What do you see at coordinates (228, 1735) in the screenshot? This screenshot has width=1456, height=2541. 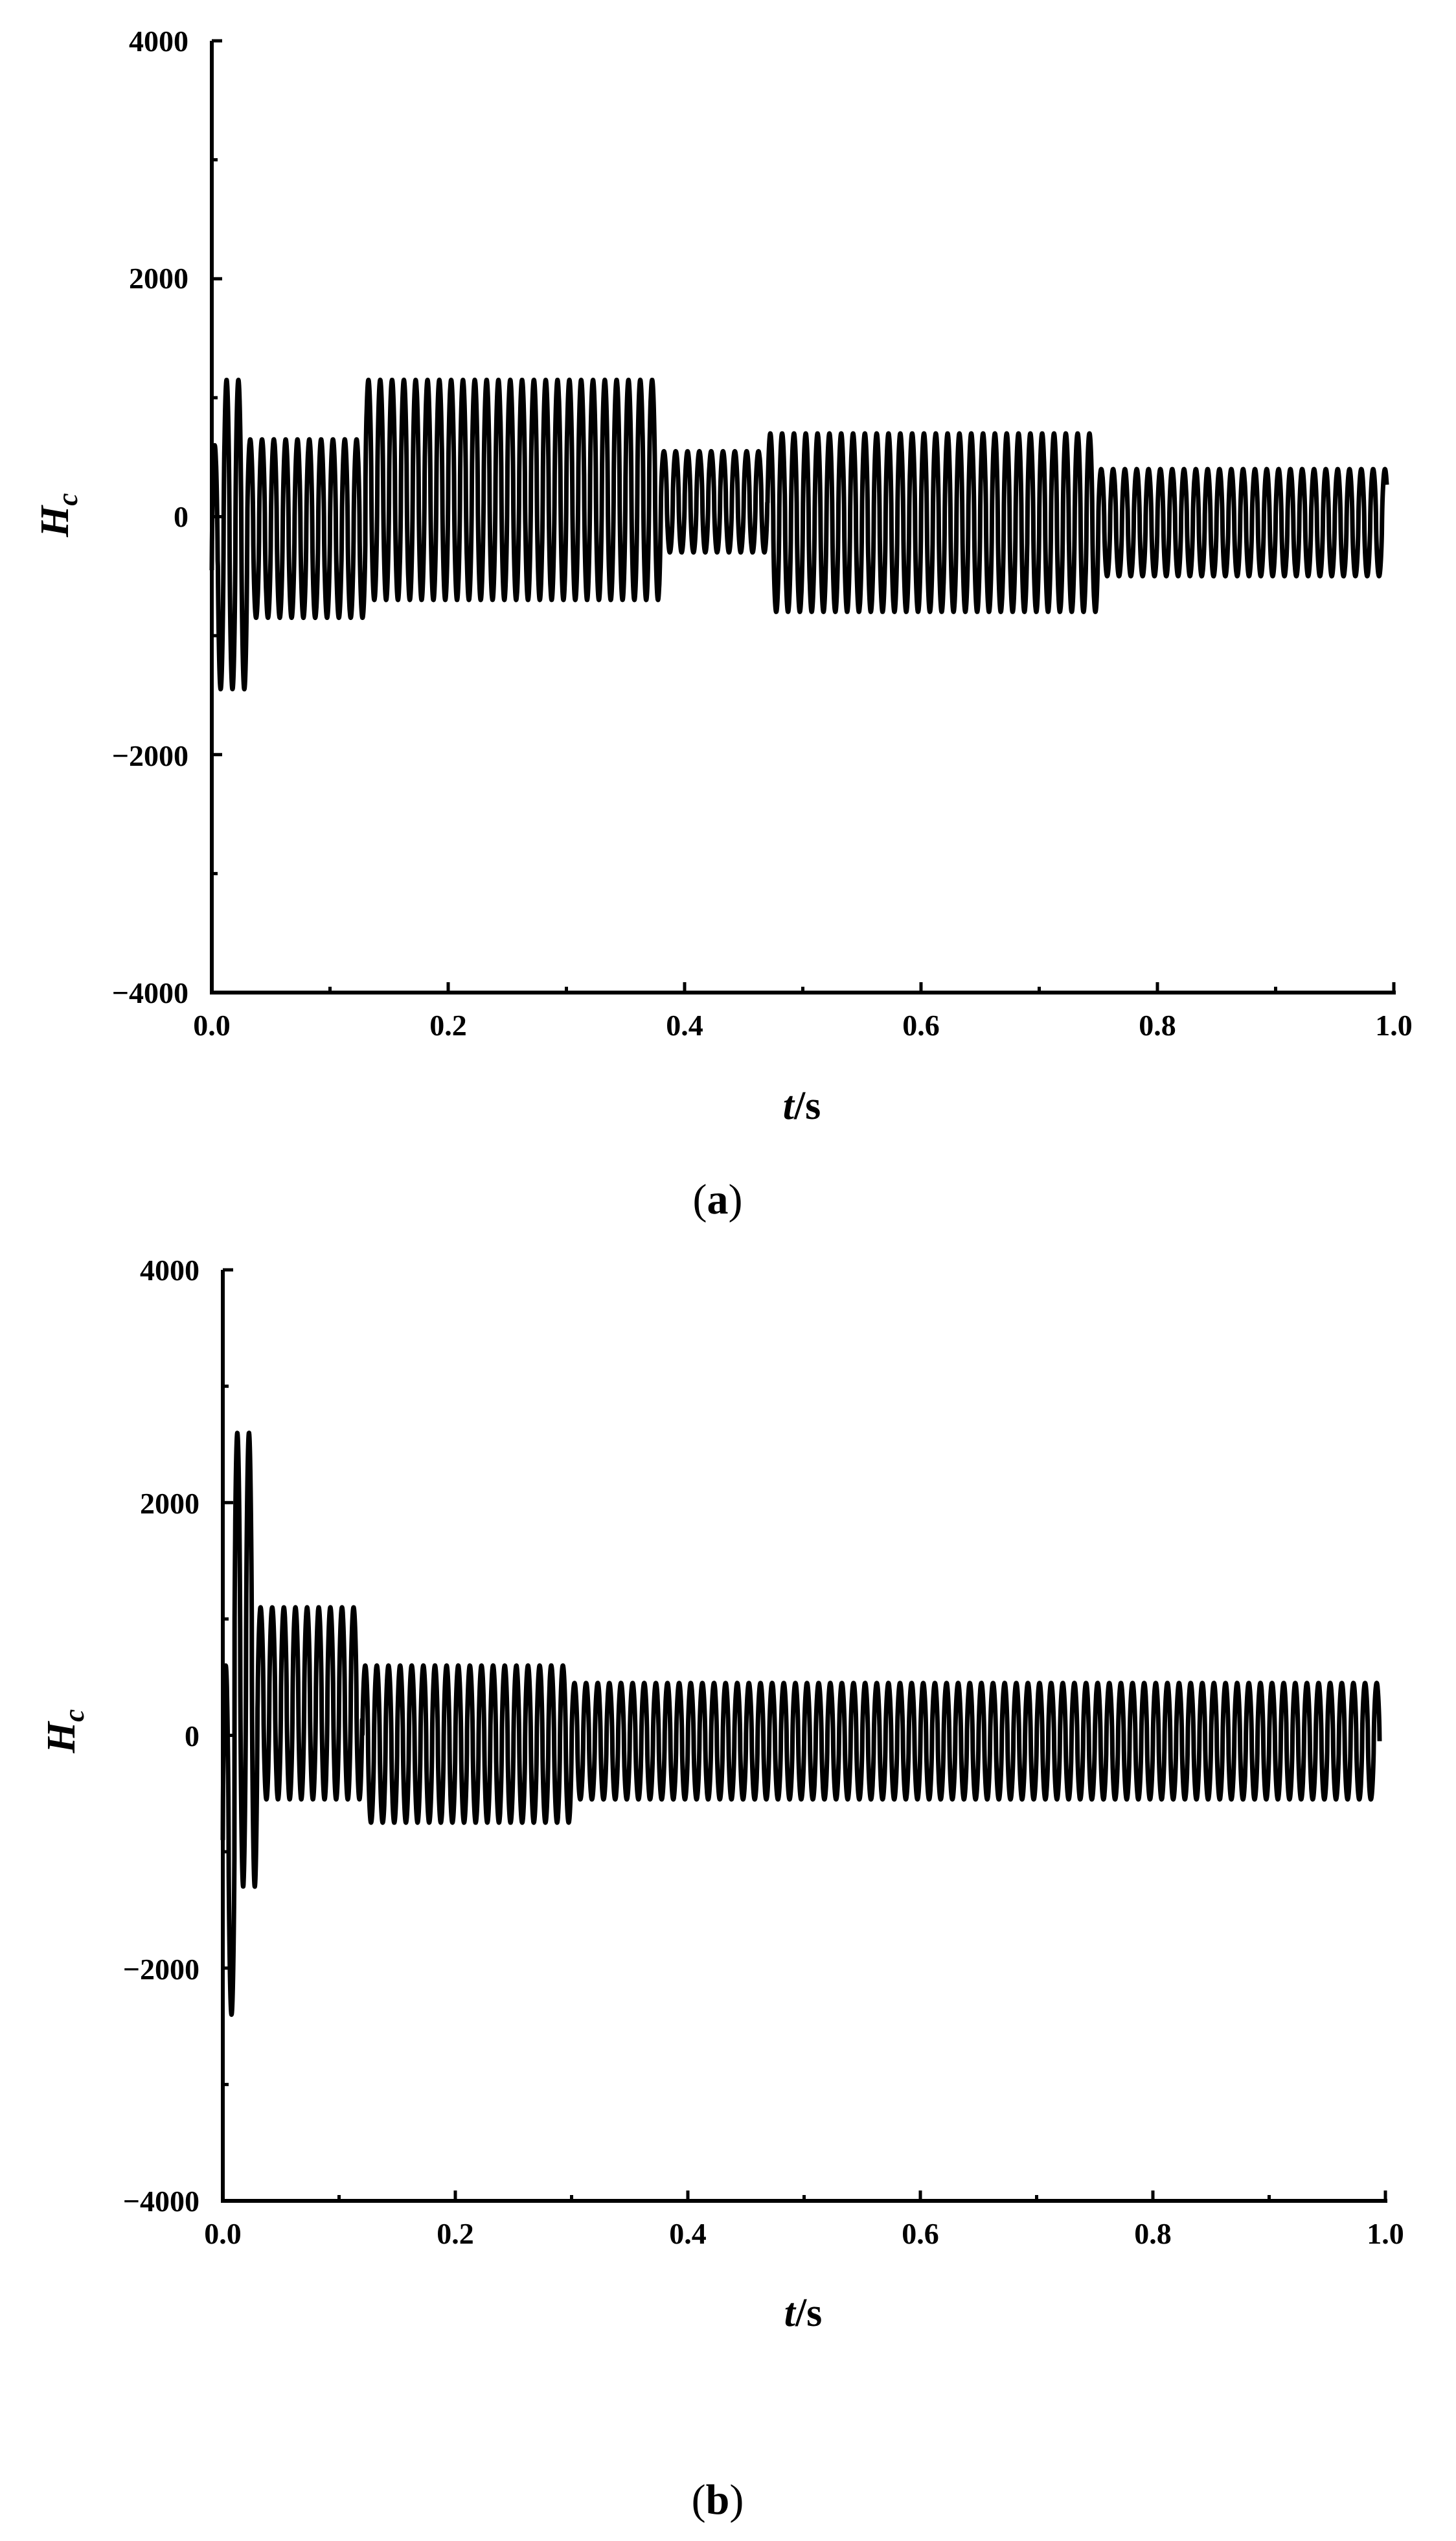 I see `y-ticks-b` at bounding box center [228, 1735].